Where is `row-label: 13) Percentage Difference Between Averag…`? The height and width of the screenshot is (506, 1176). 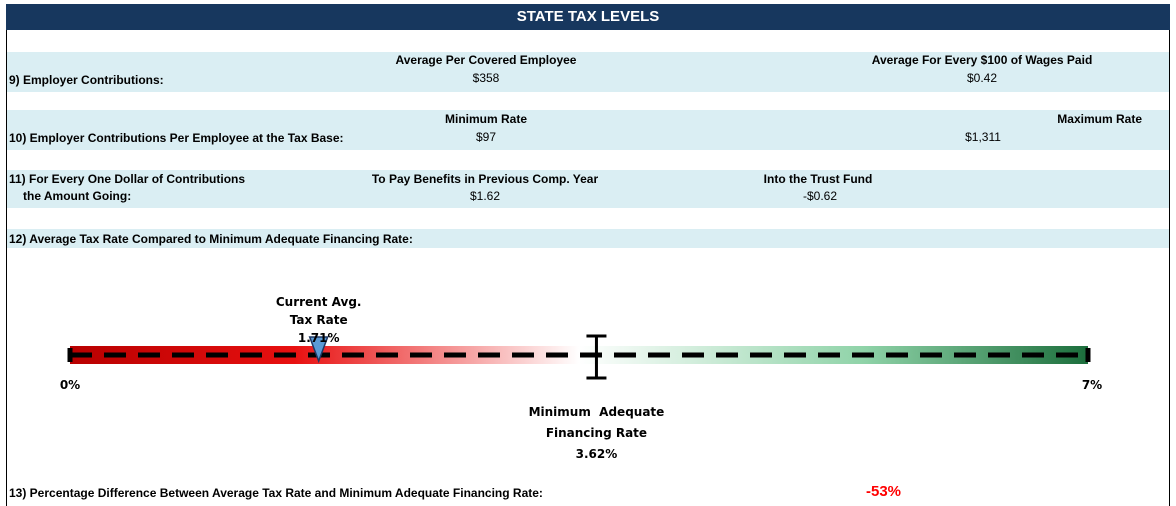
row-label: 13) Percentage Difference Between Averag… is located at coordinates (276, 493).